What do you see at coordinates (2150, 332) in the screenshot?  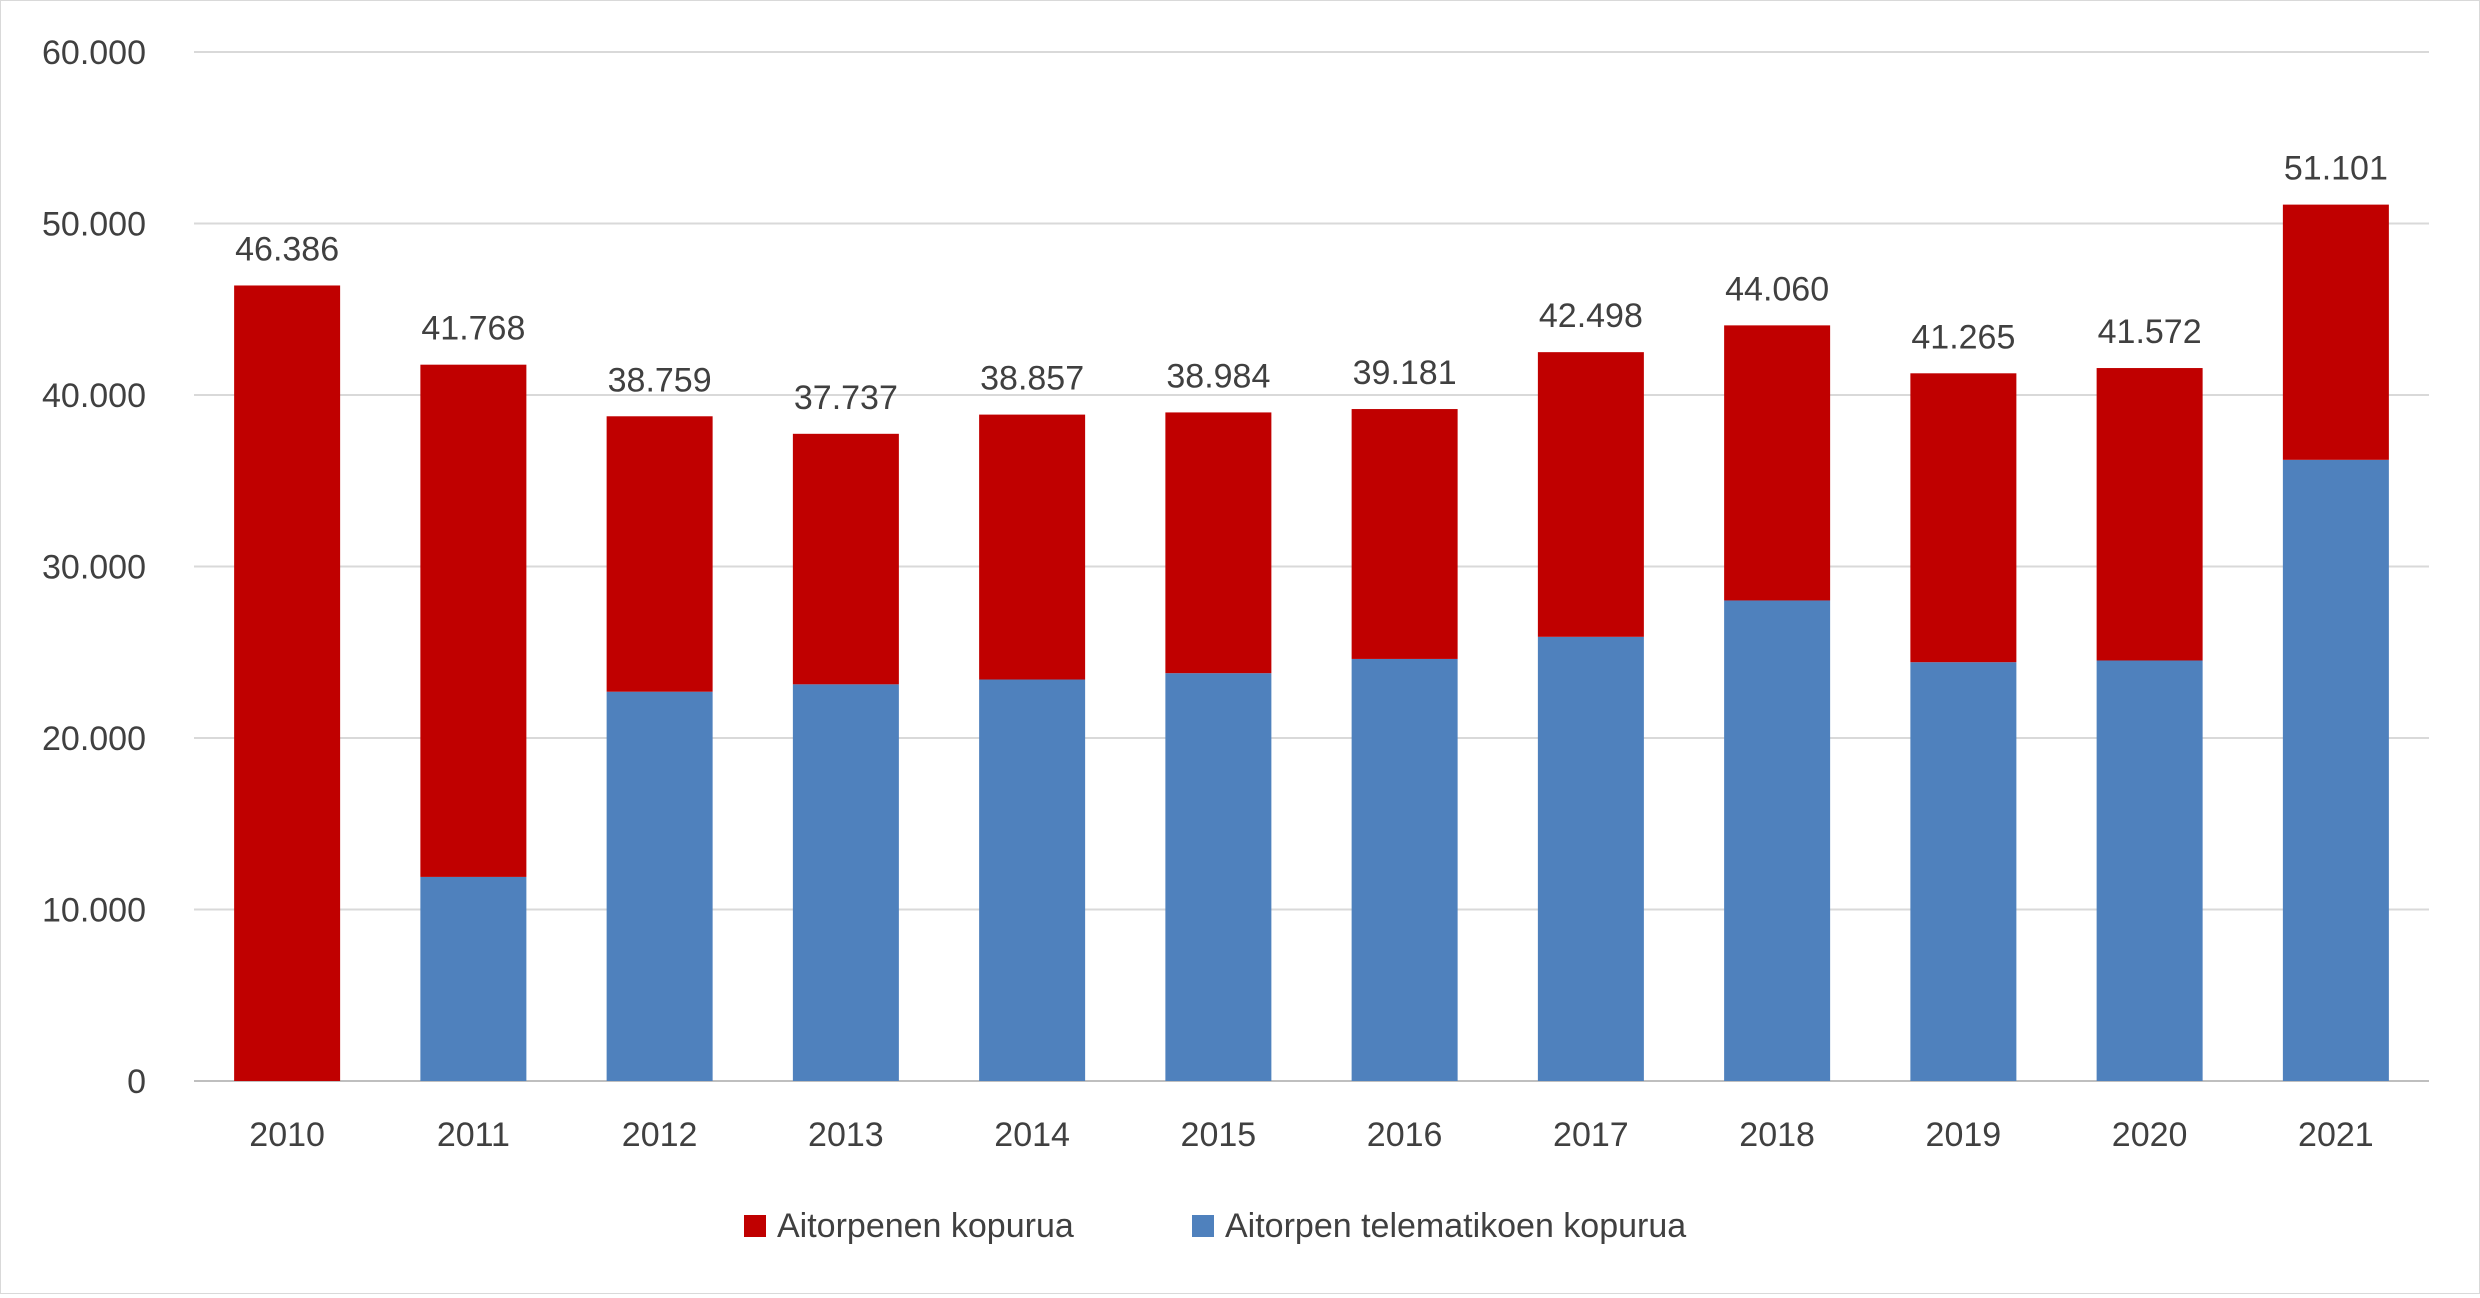 I see `data-label: 41.572` at bounding box center [2150, 332].